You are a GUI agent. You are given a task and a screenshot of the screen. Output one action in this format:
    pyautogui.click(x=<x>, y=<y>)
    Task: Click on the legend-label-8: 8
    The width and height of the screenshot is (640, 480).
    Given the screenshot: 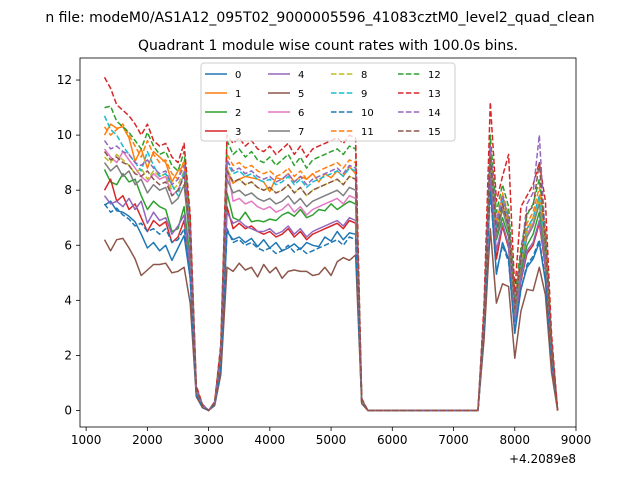 What is the action you would take?
    pyautogui.click(x=364, y=75)
    